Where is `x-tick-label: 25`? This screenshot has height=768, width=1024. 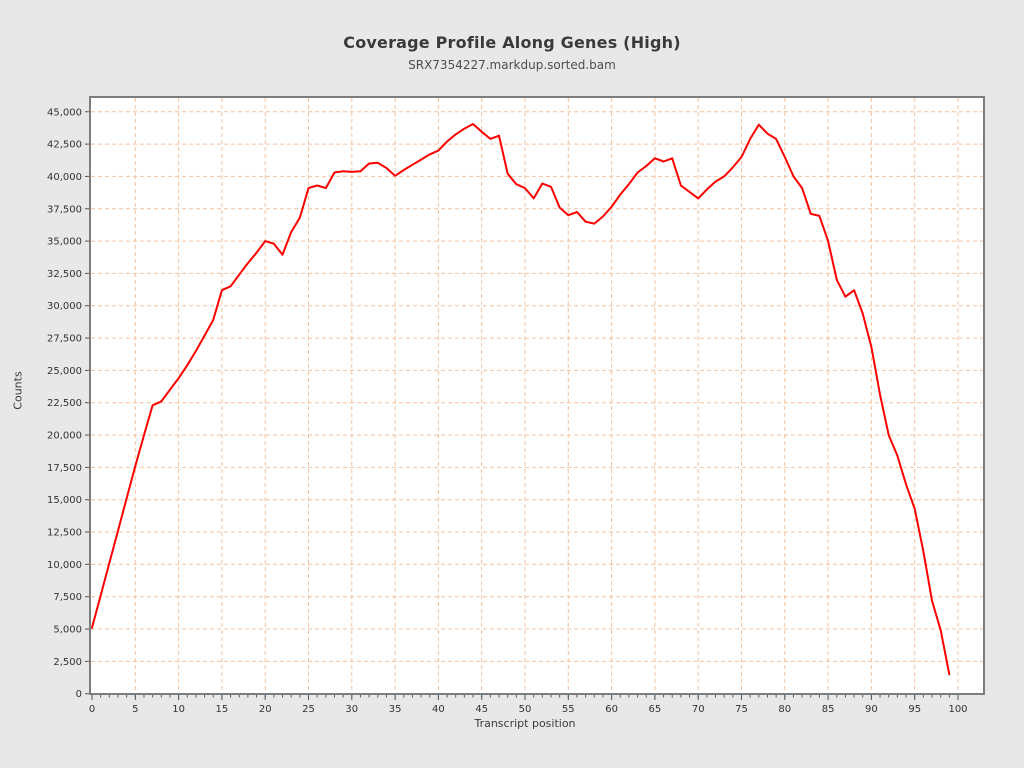 x-tick-label: 25 is located at coordinates (308, 709).